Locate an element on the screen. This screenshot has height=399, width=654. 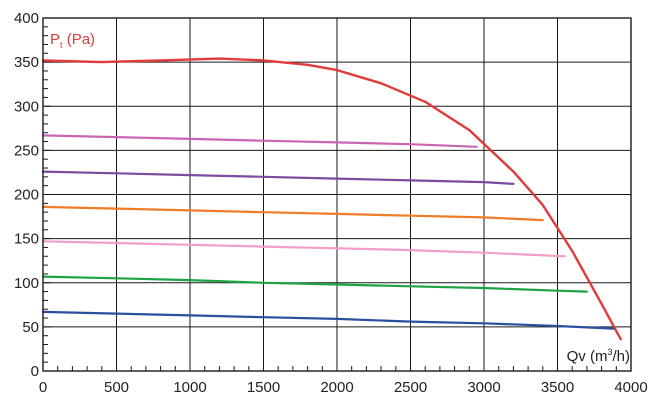
y-tick-label: 150 is located at coordinates (26, 239).